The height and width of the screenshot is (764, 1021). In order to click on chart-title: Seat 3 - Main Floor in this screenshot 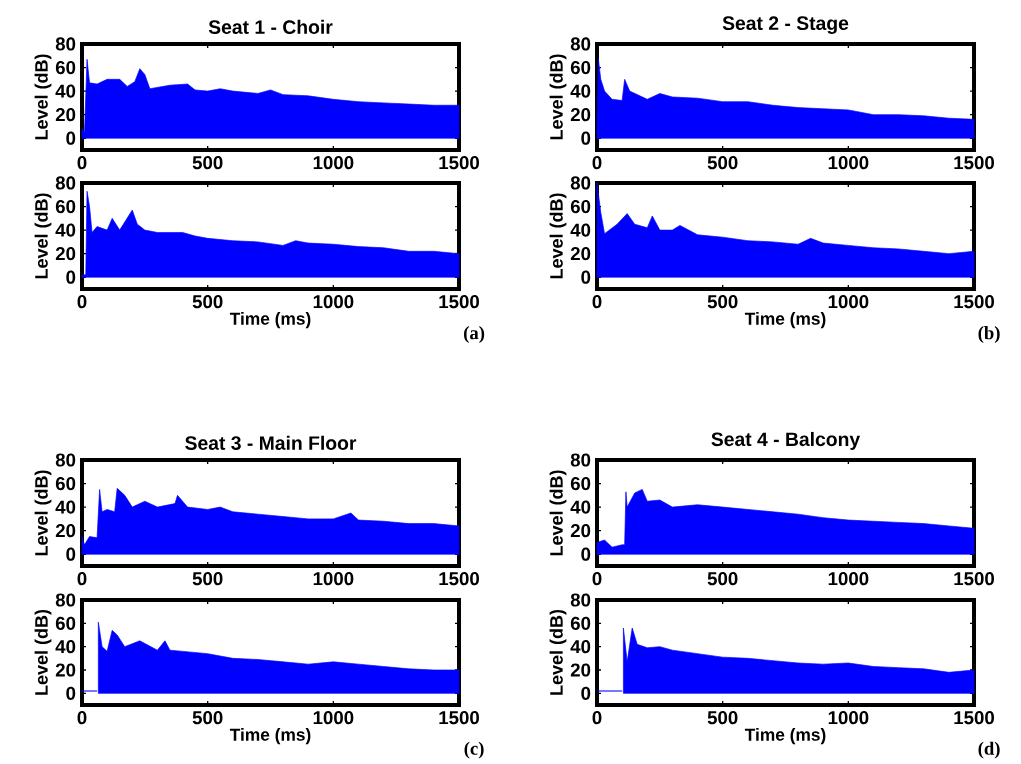, I will do `click(271, 442)`.